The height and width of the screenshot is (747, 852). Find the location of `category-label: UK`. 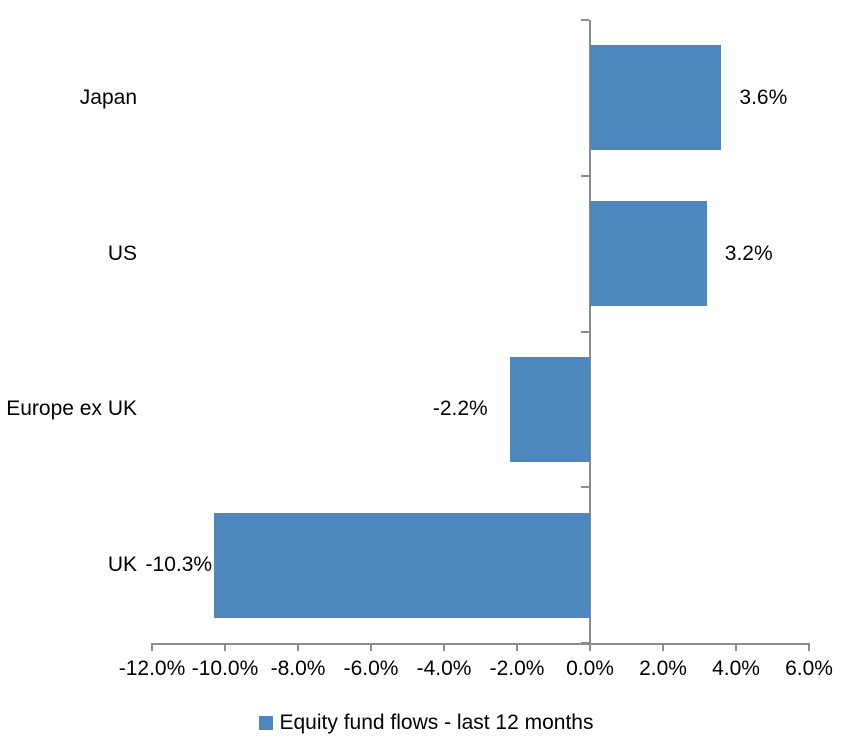

category-label: UK is located at coordinates (122, 565).